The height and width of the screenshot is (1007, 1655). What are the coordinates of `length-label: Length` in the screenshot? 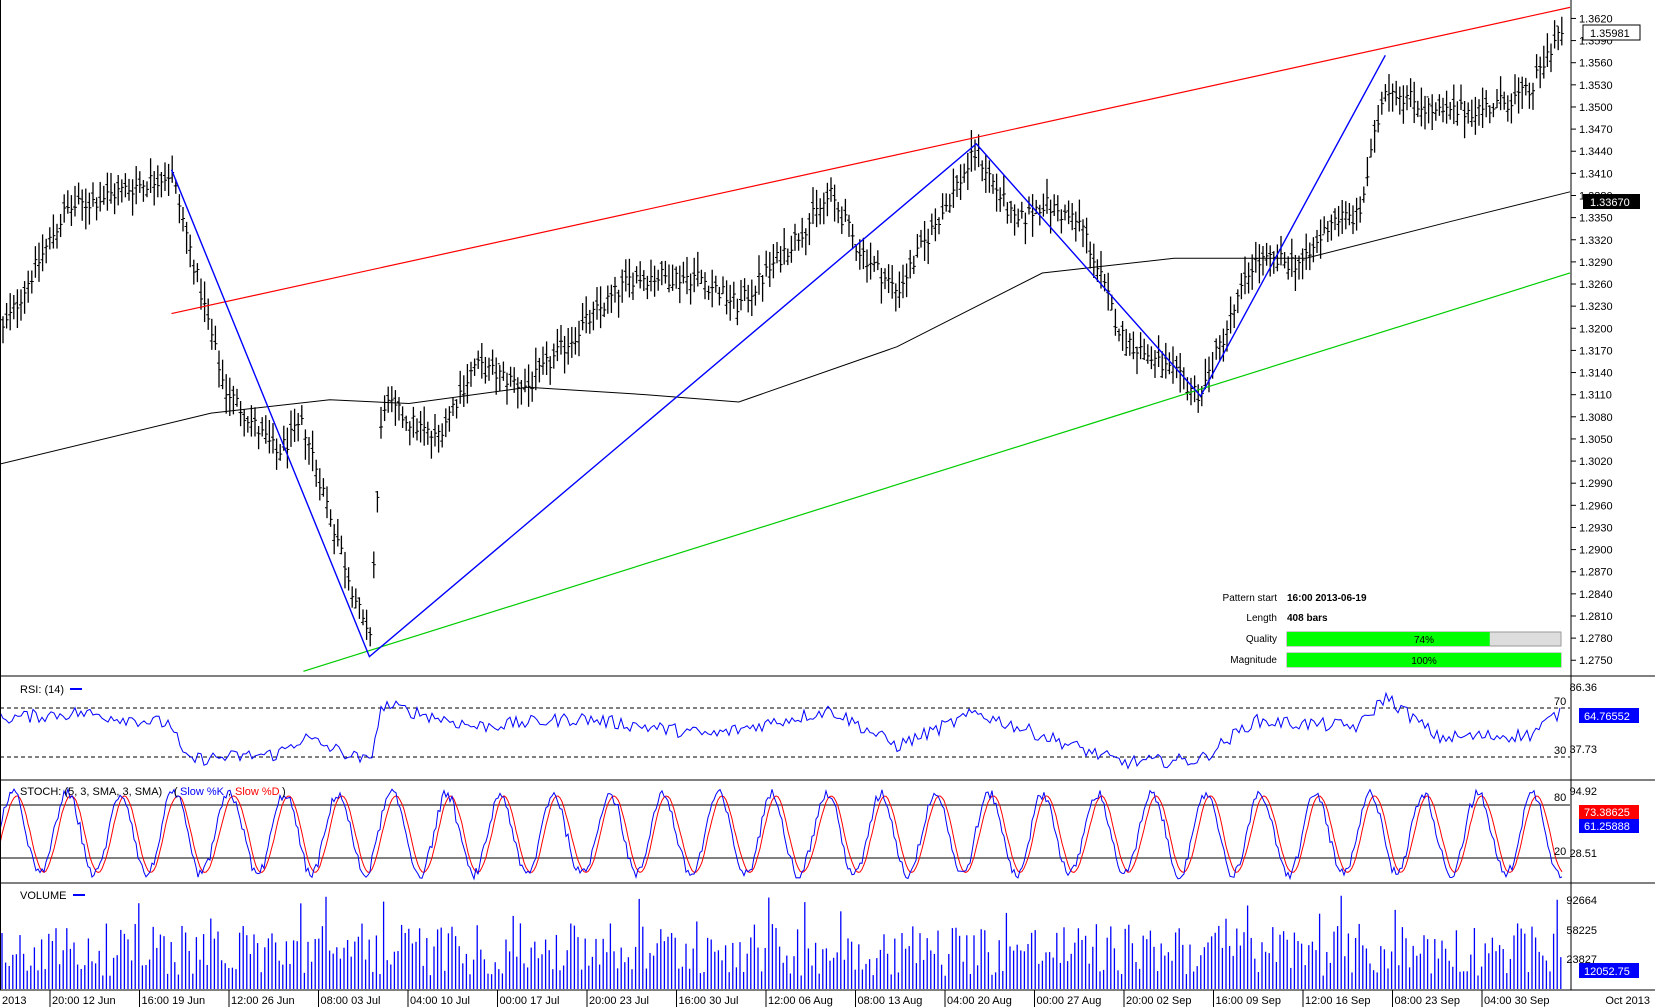 It's located at (1261, 618).